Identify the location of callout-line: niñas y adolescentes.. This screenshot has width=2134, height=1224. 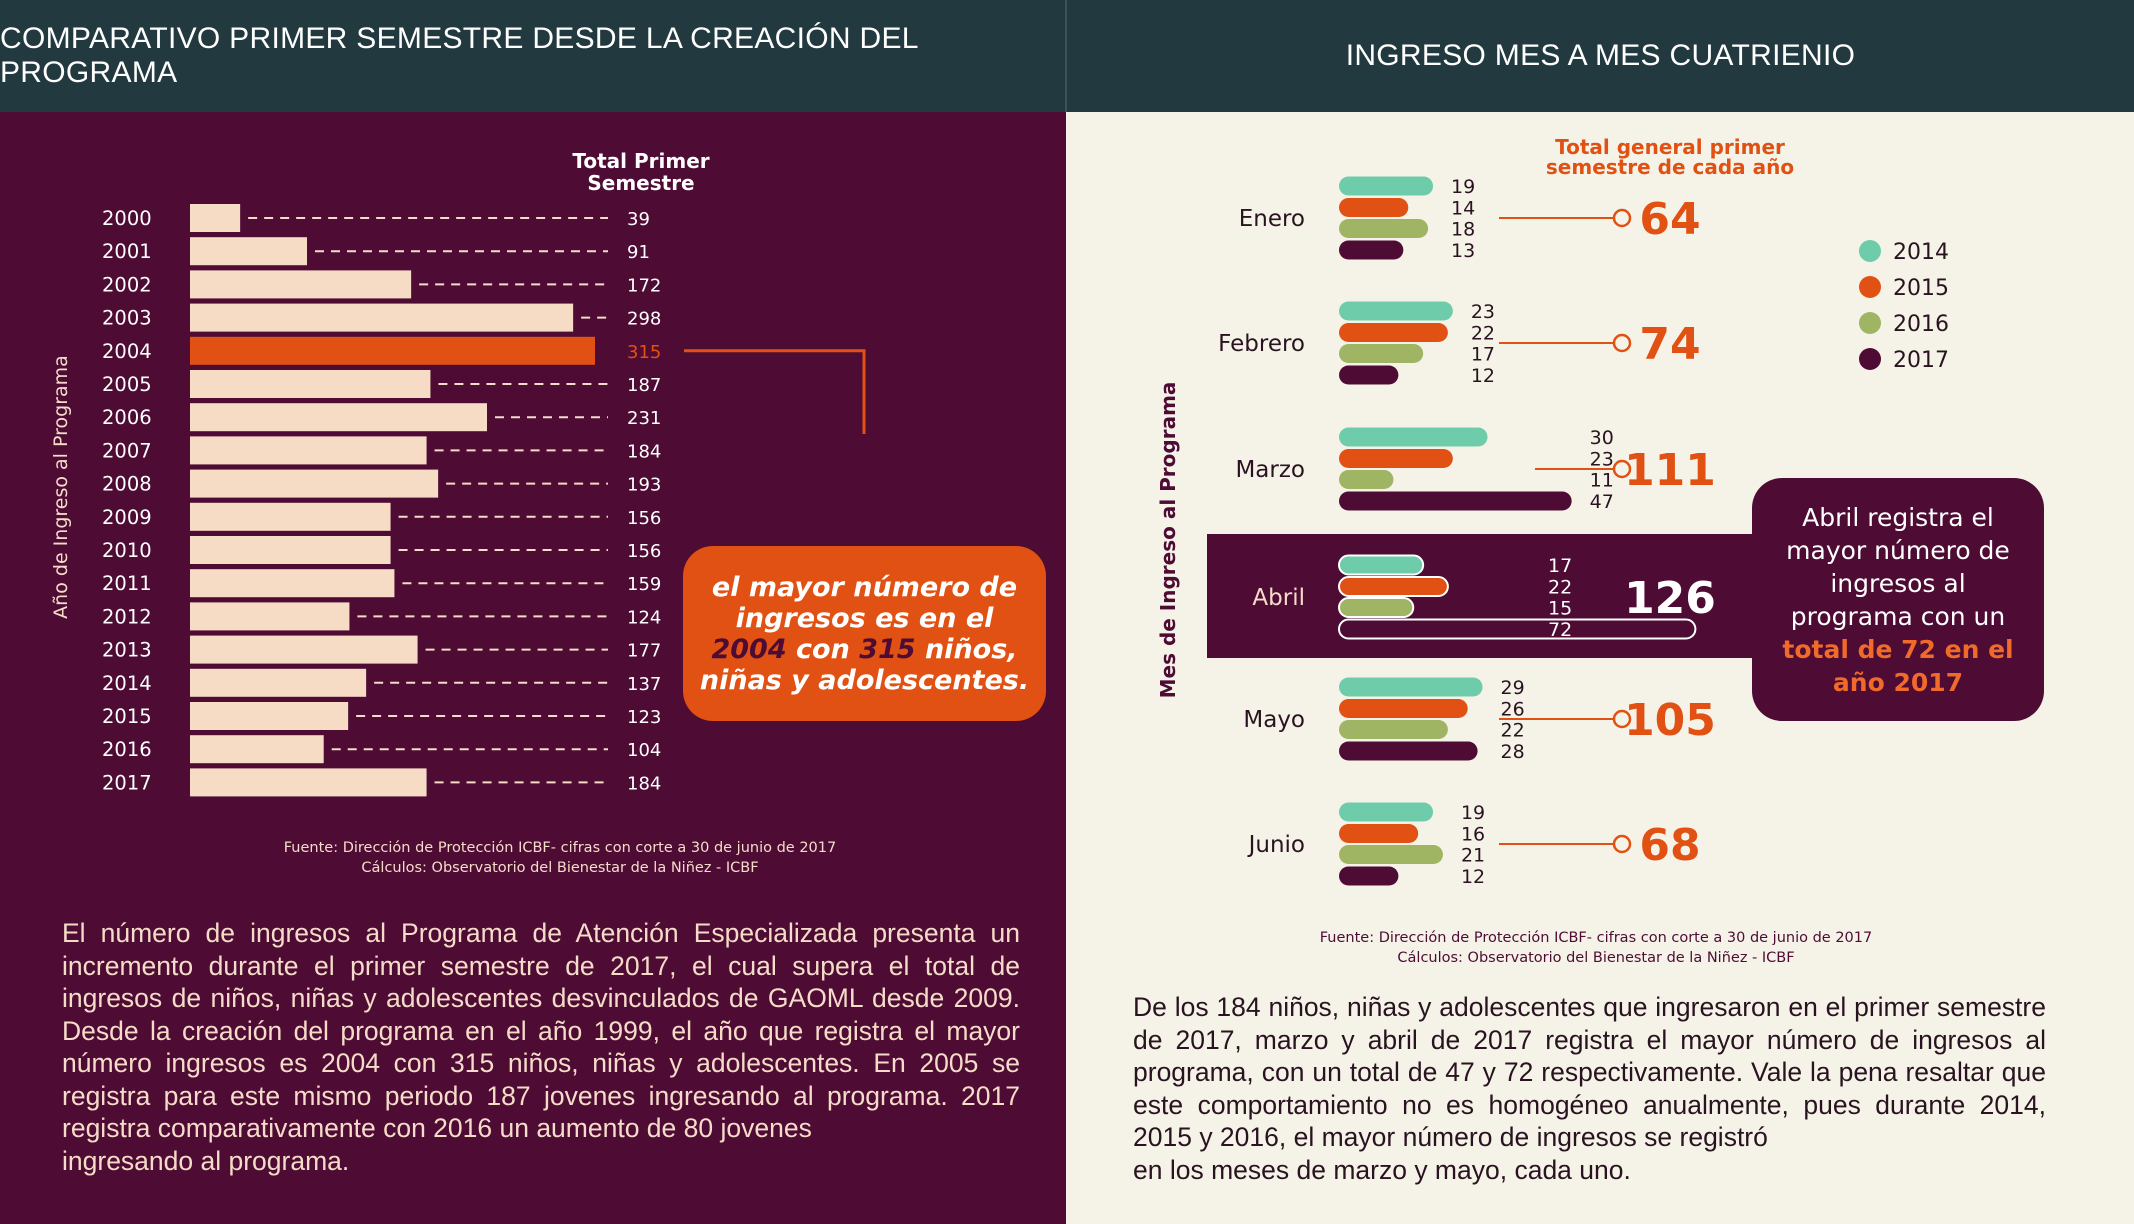
(864, 680).